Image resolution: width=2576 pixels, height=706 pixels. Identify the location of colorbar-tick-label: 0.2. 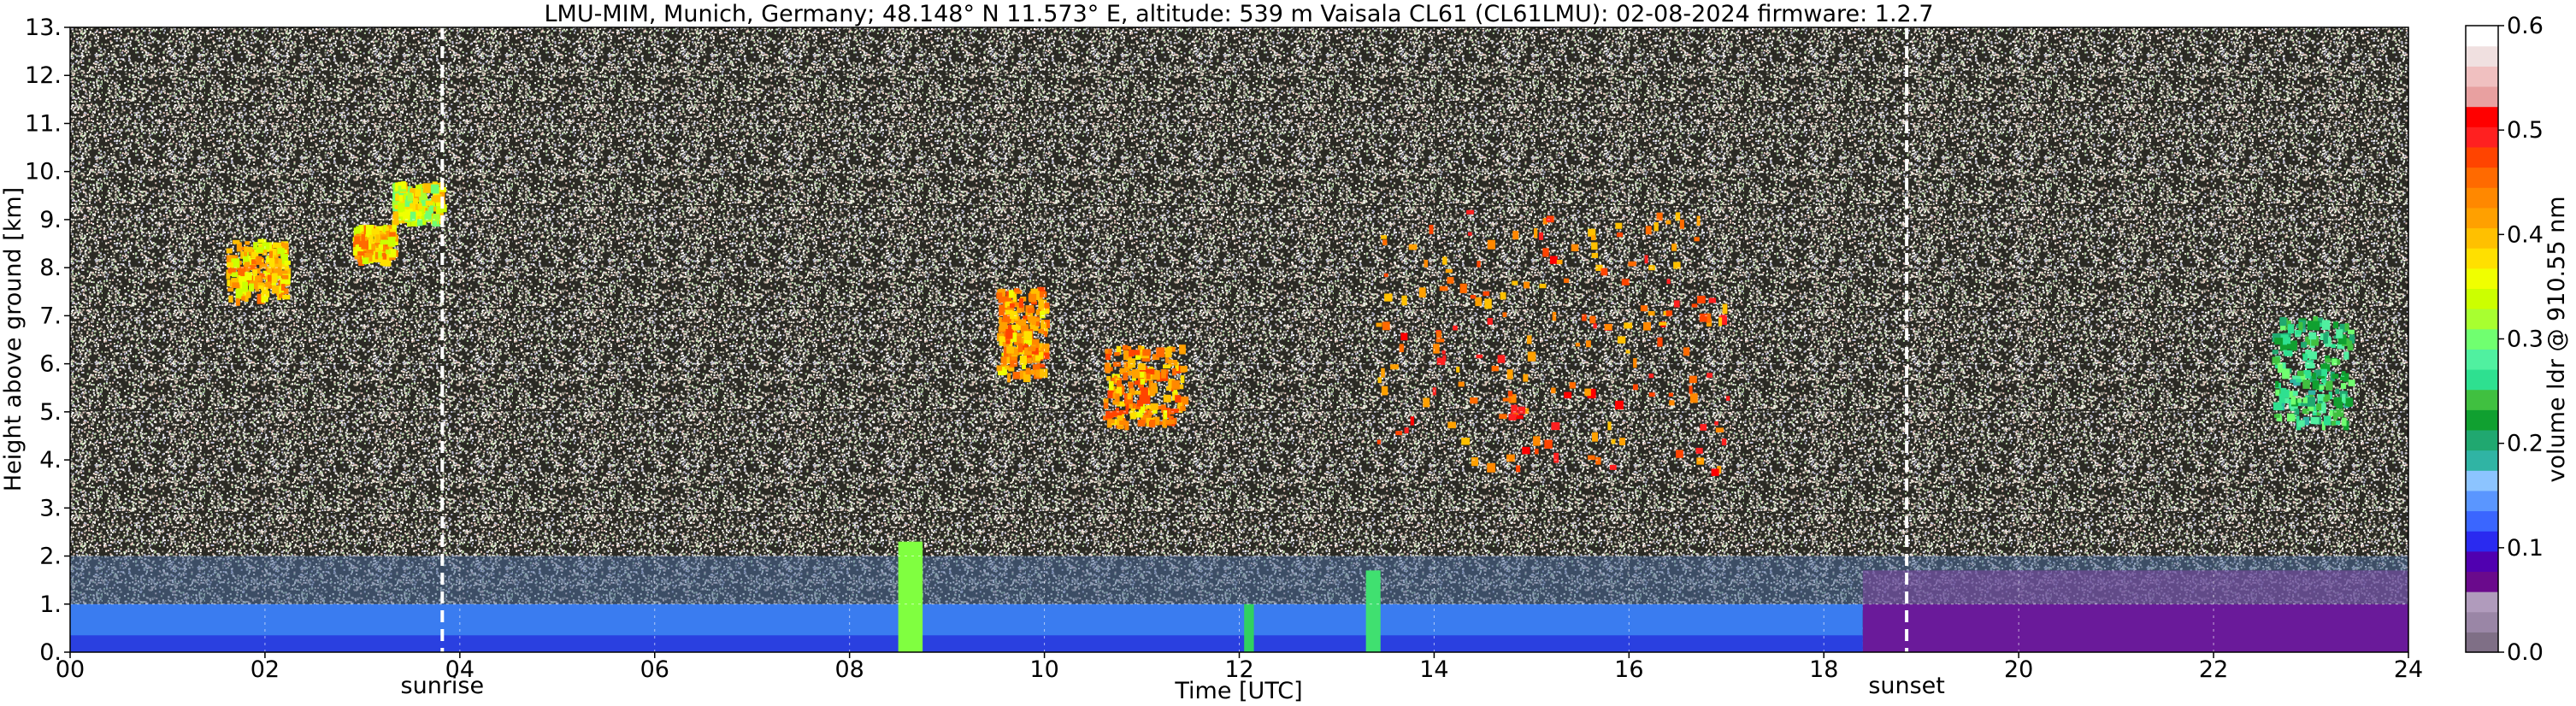
(2525, 444).